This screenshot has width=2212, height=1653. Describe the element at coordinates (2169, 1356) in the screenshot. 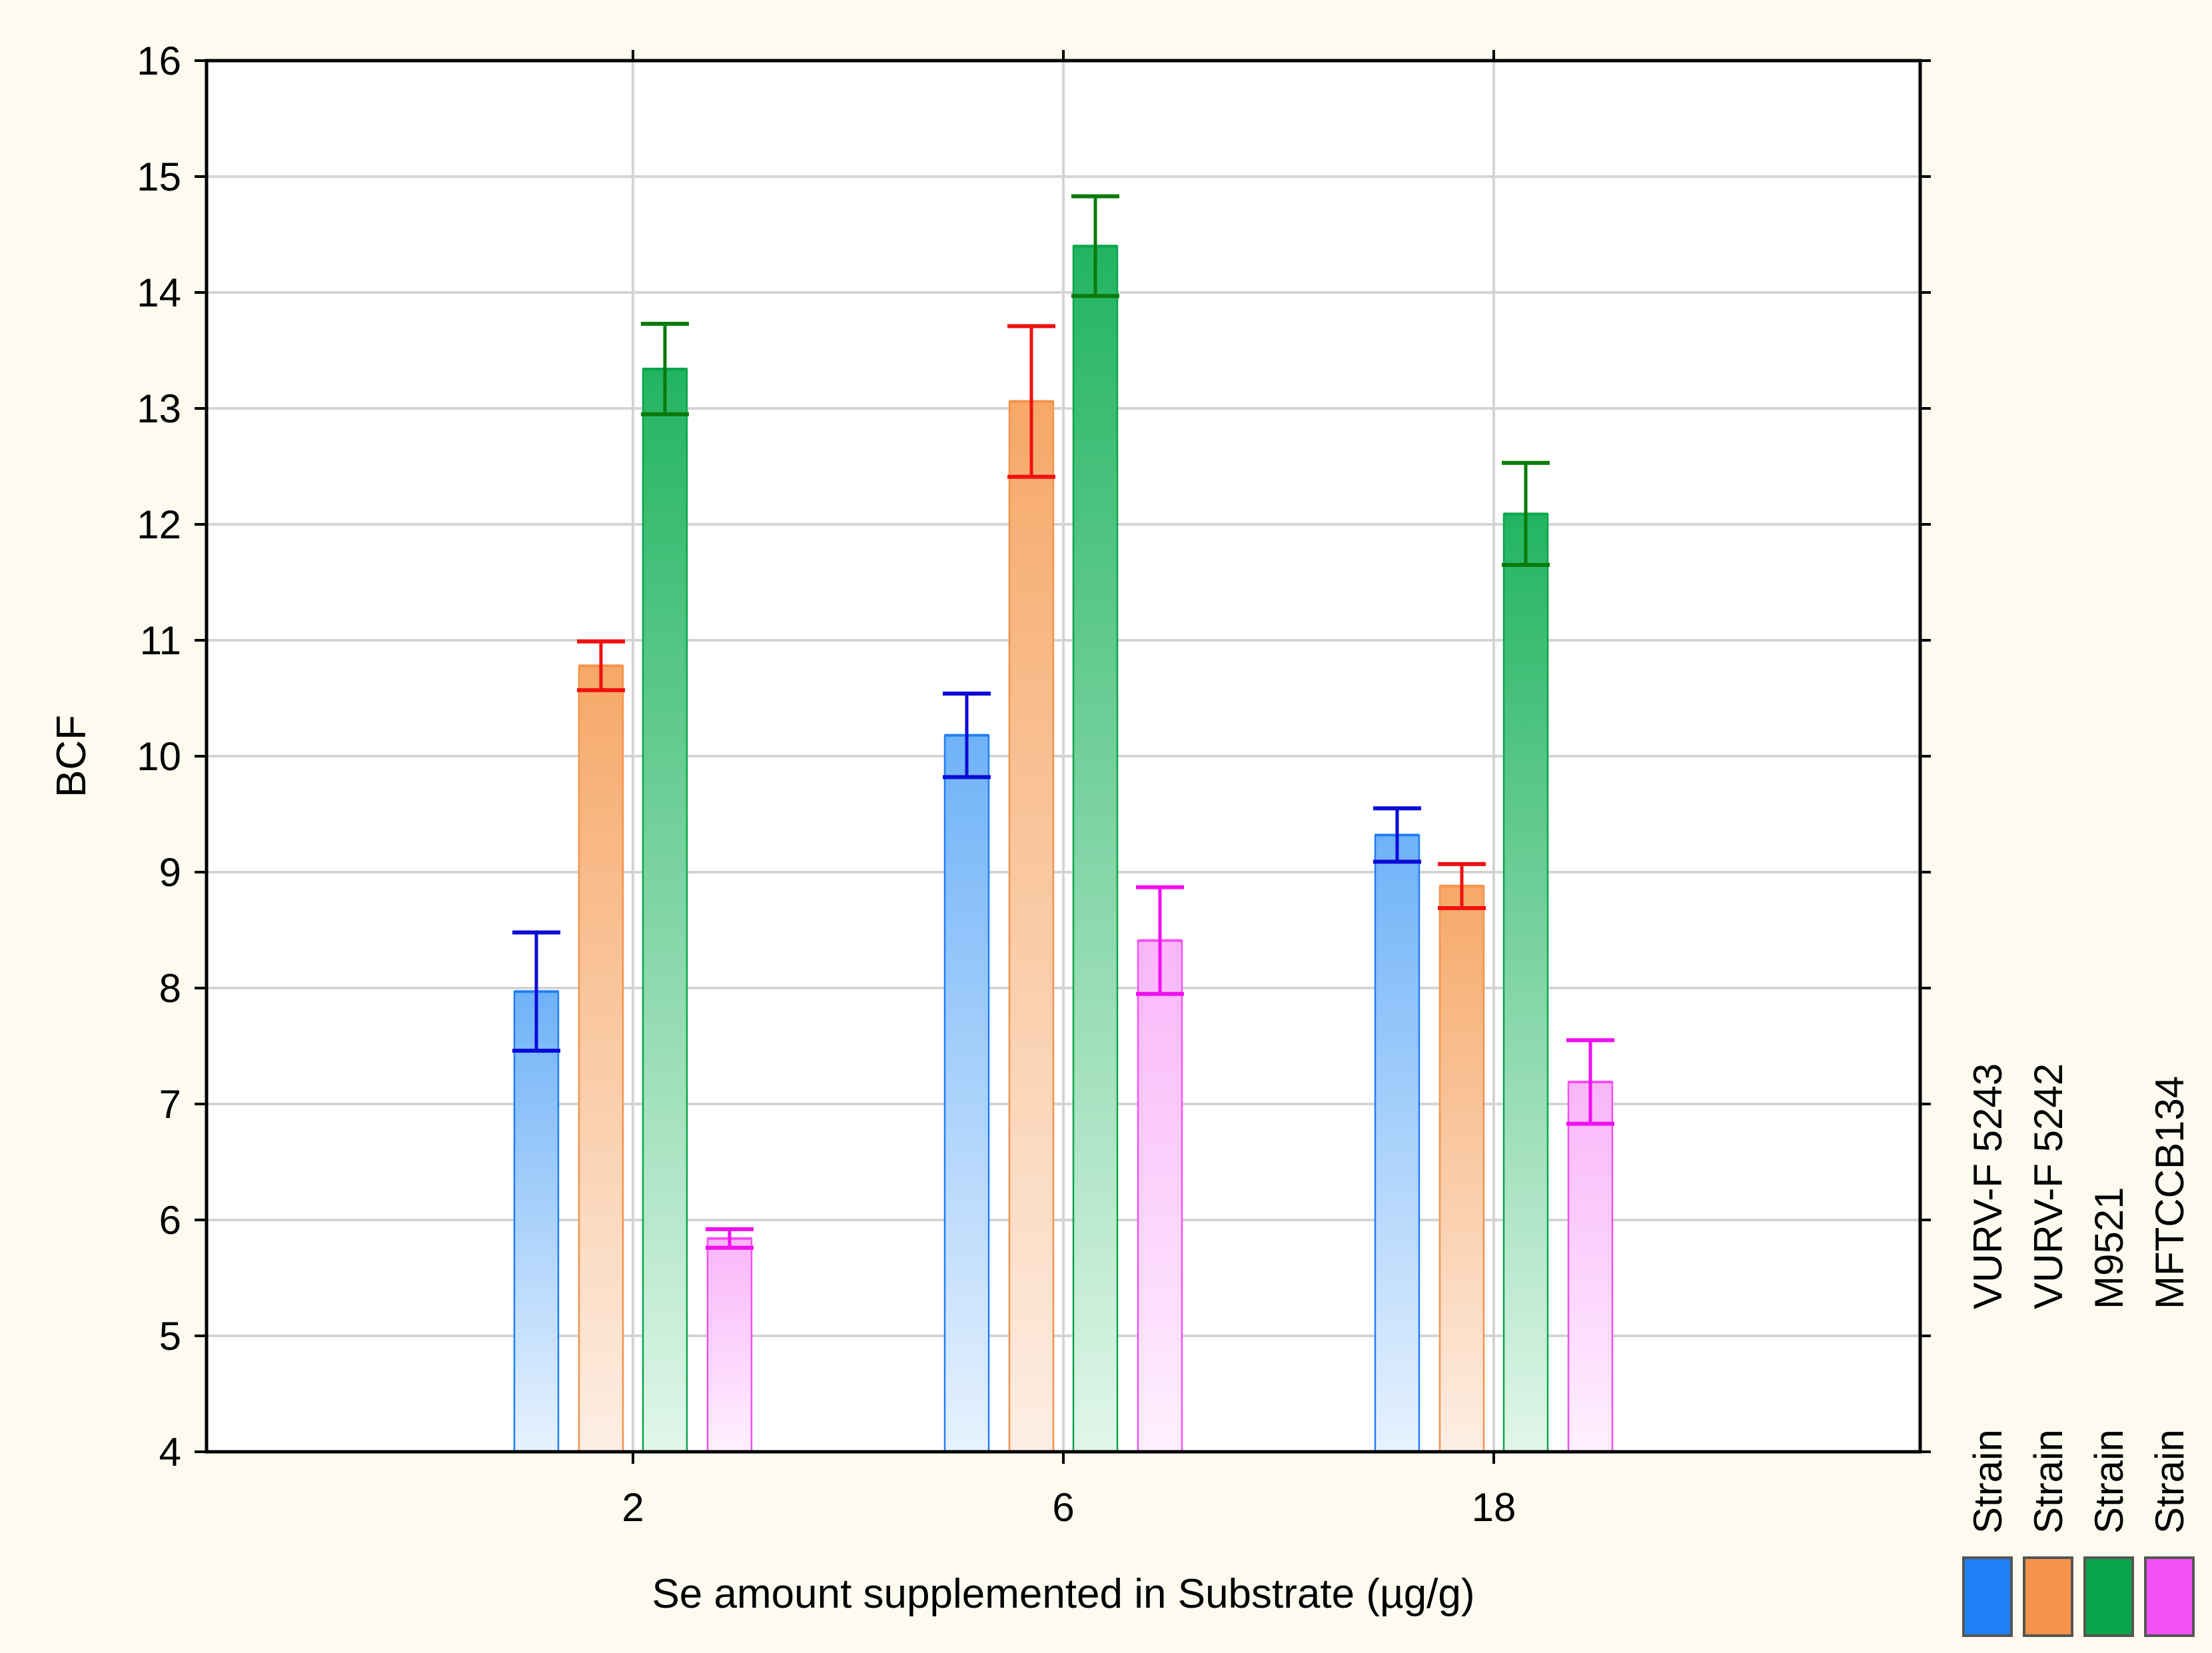

I see `legend-entry: Strain MFTCCB134` at that location.